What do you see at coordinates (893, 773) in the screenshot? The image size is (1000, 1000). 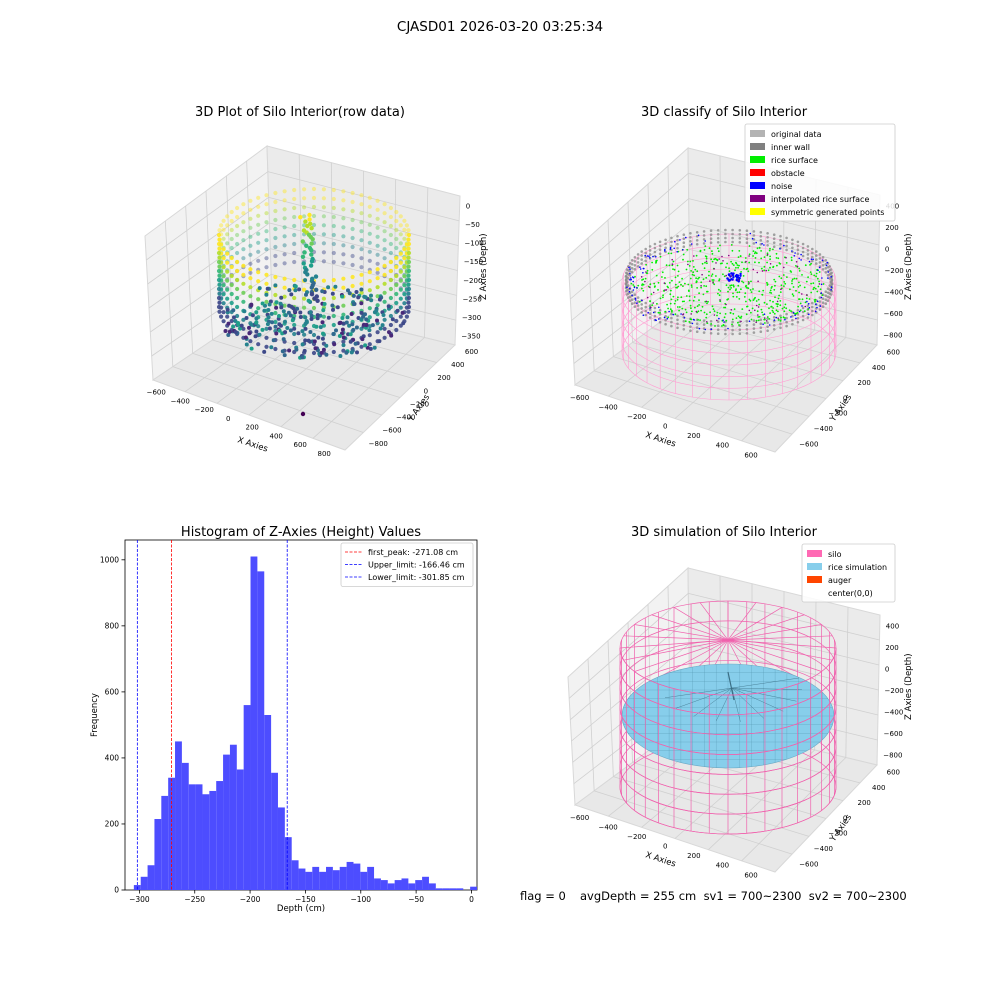 I see `sim-y-tick: 600` at bounding box center [893, 773].